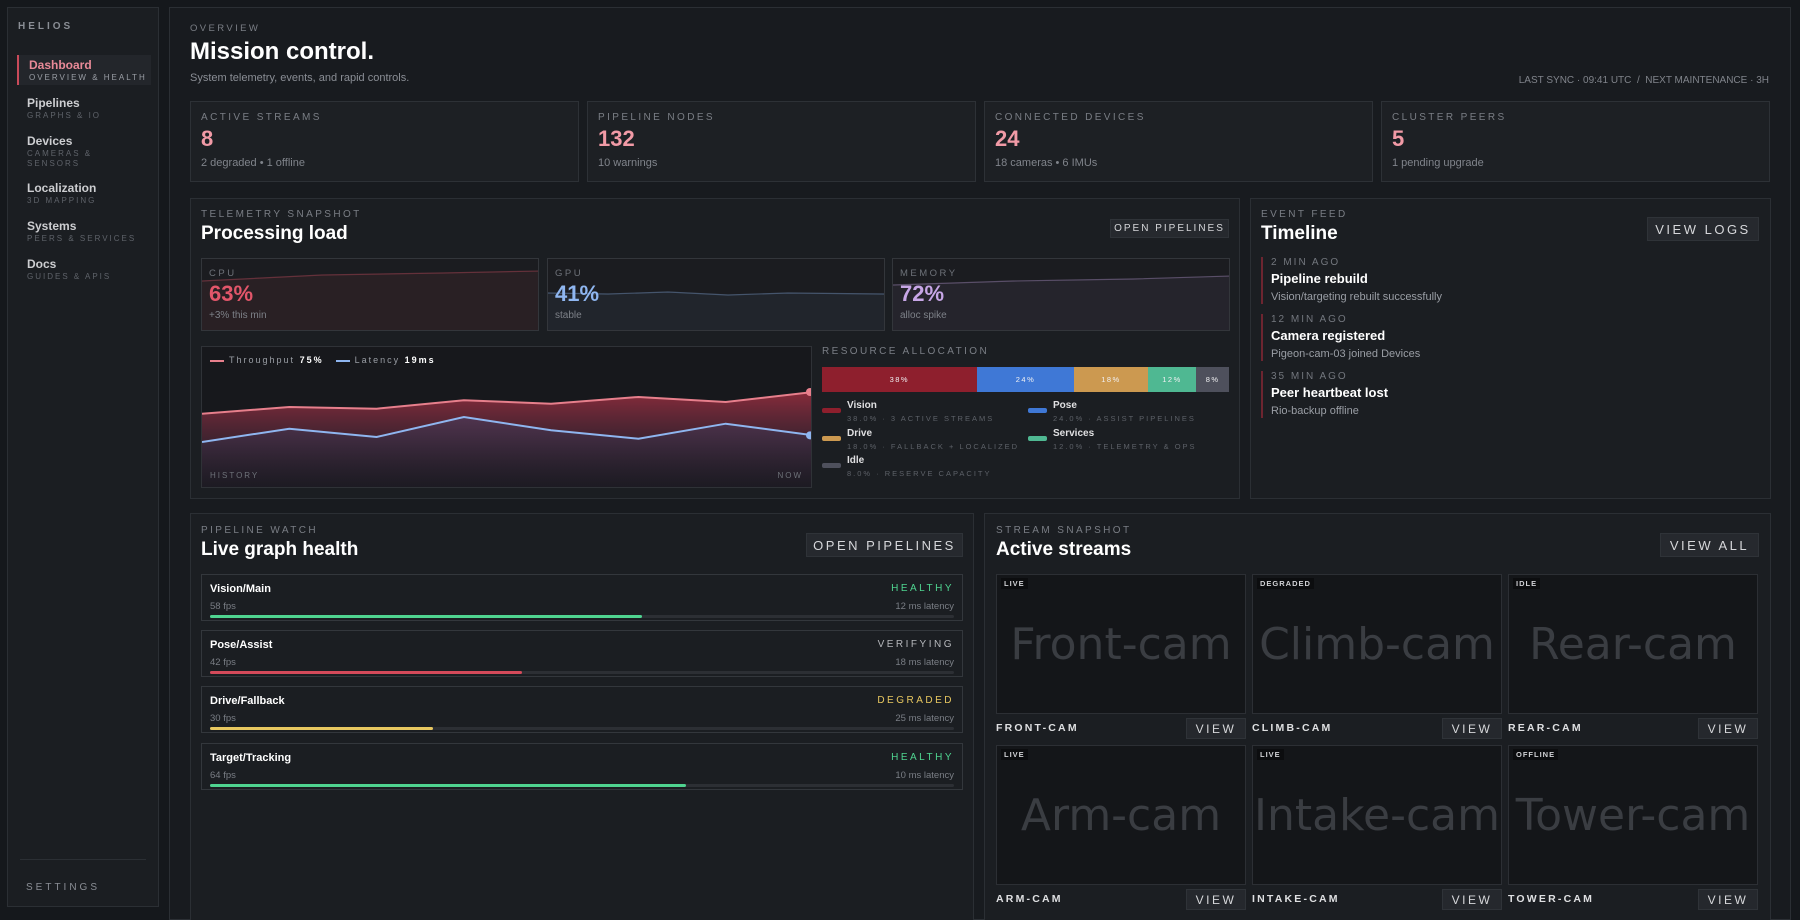  Describe the element at coordinates (52, 226) in the screenshot. I see `sidebar-item-label: Systems` at that location.